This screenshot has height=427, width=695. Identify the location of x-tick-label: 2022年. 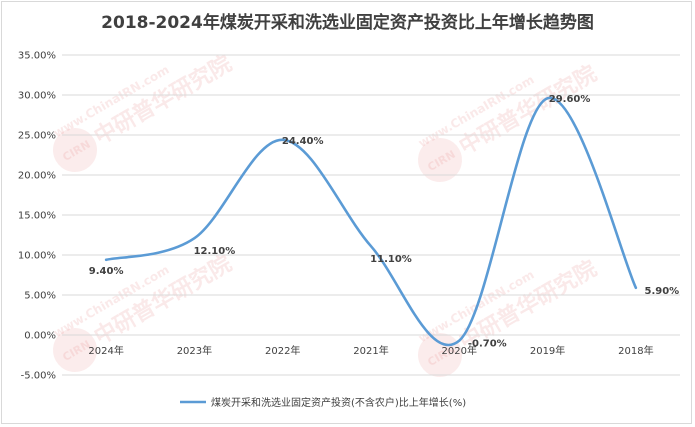
(282, 350).